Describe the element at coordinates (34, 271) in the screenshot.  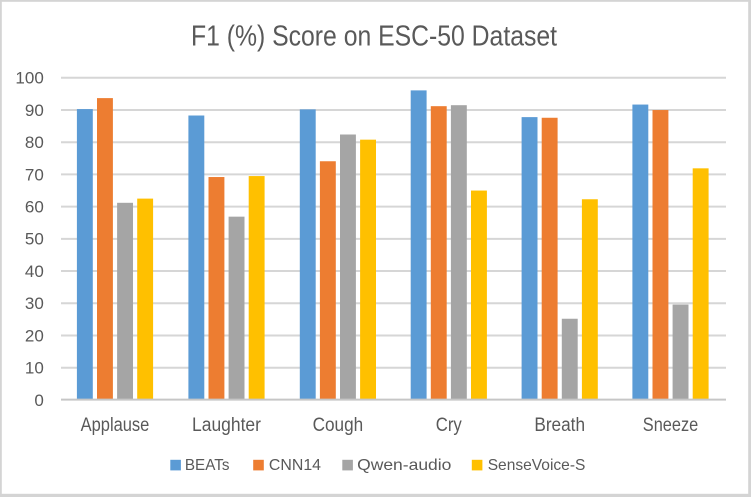
I see `svg-text: 40` at that location.